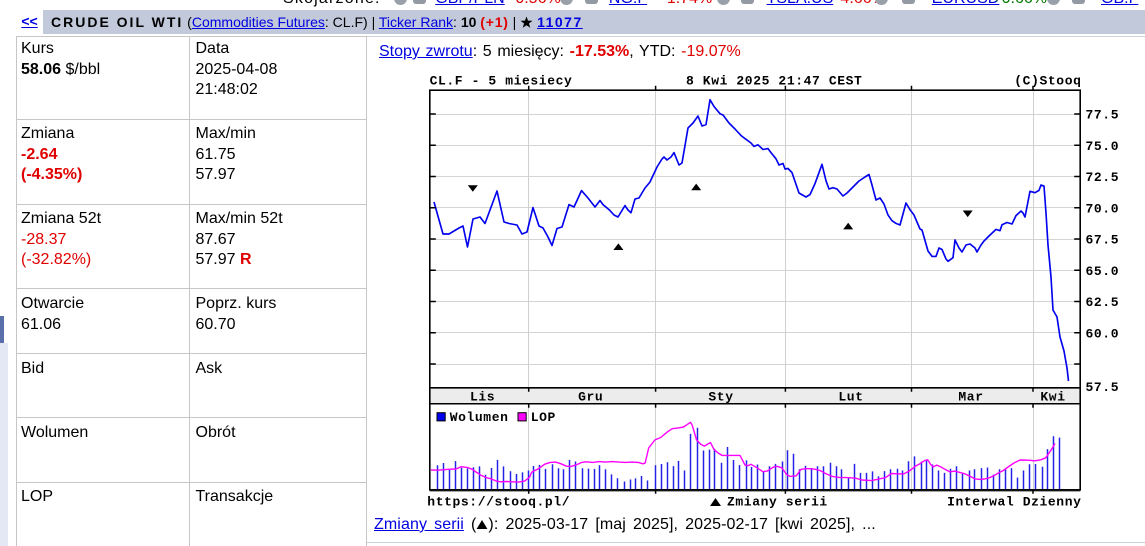 Image resolution: width=1145 pixels, height=546 pixels. What do you see at coordinates (1103, 271) in the screenshot?
I see `svg-text: 65.0` at bounding box center [1103, 271].